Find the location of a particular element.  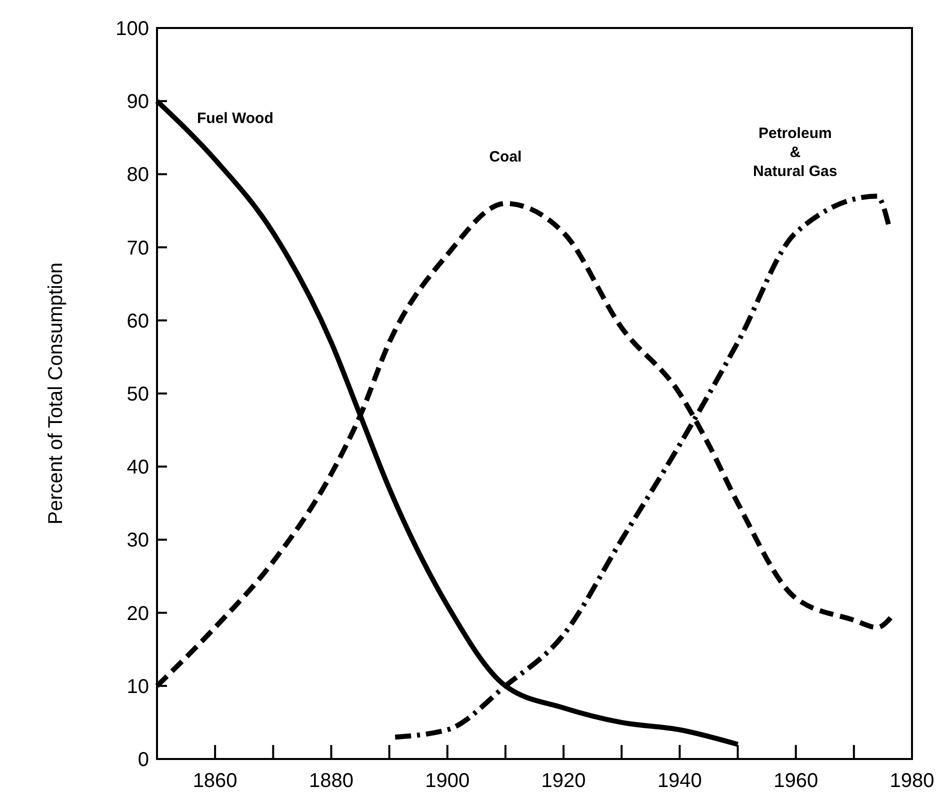

x-tick-label: 1940 is located at coordinates (679, 781).